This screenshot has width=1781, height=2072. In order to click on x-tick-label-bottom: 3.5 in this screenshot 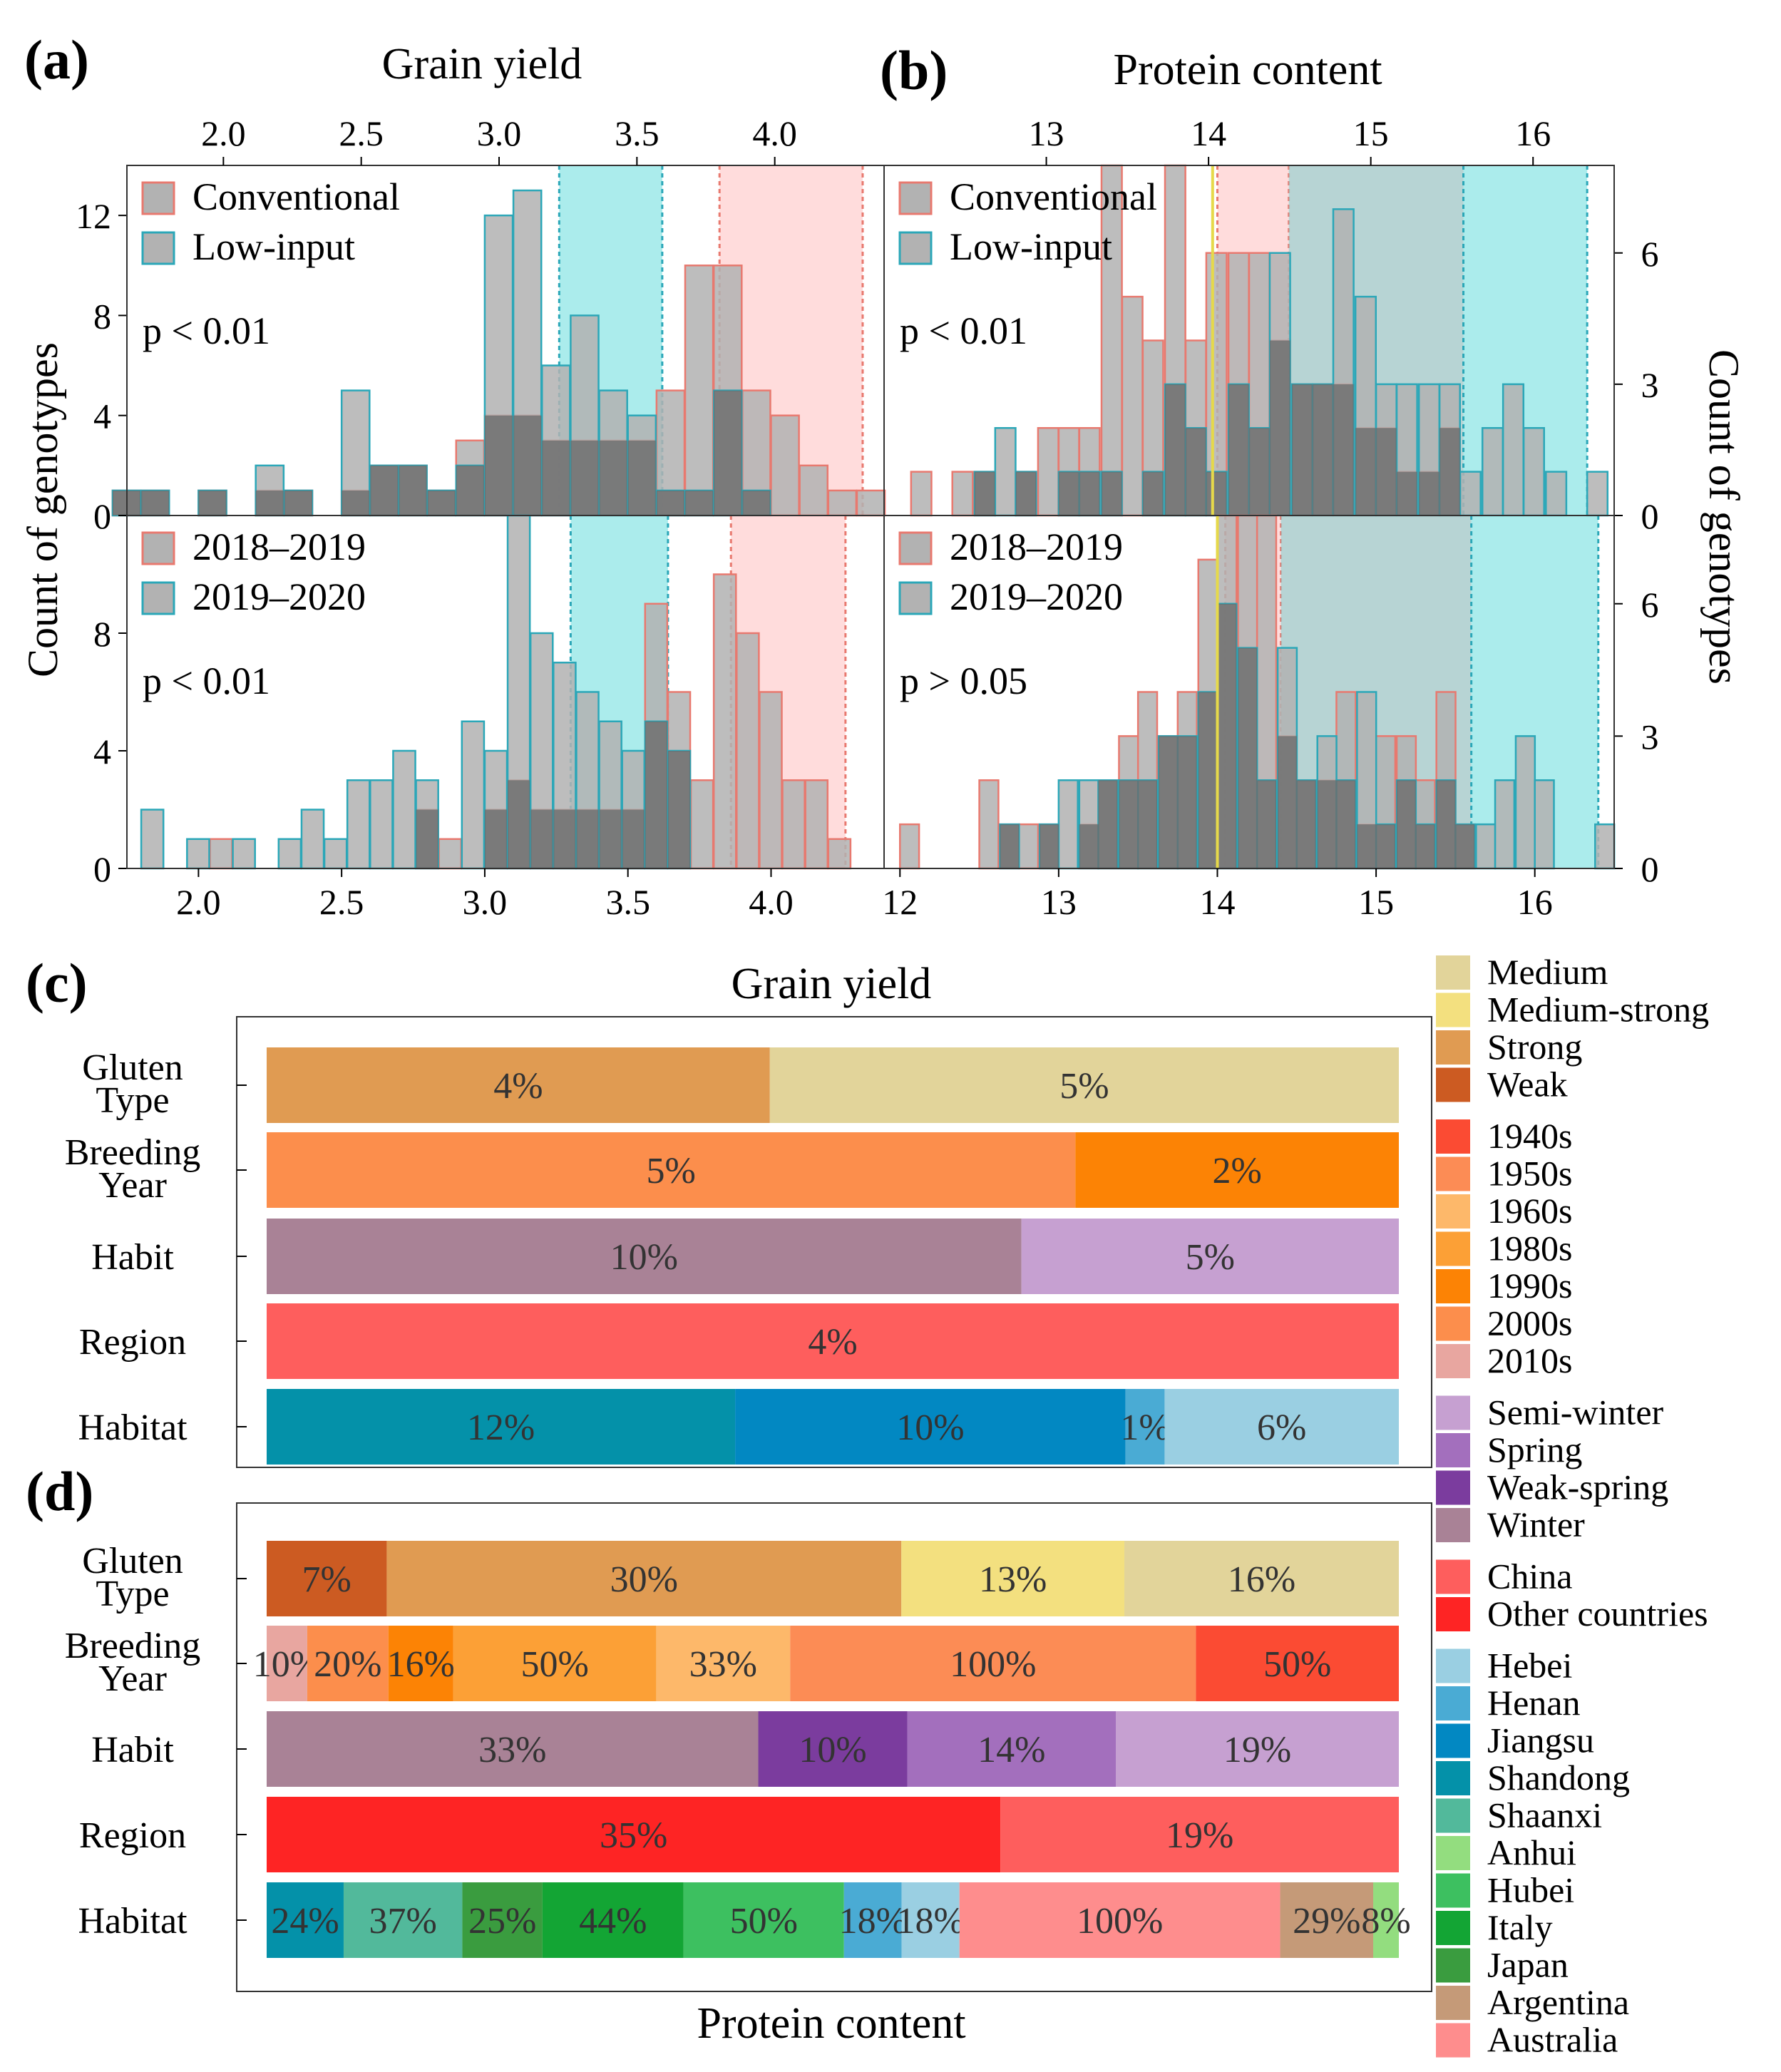, I will do `click(627, 902)`.